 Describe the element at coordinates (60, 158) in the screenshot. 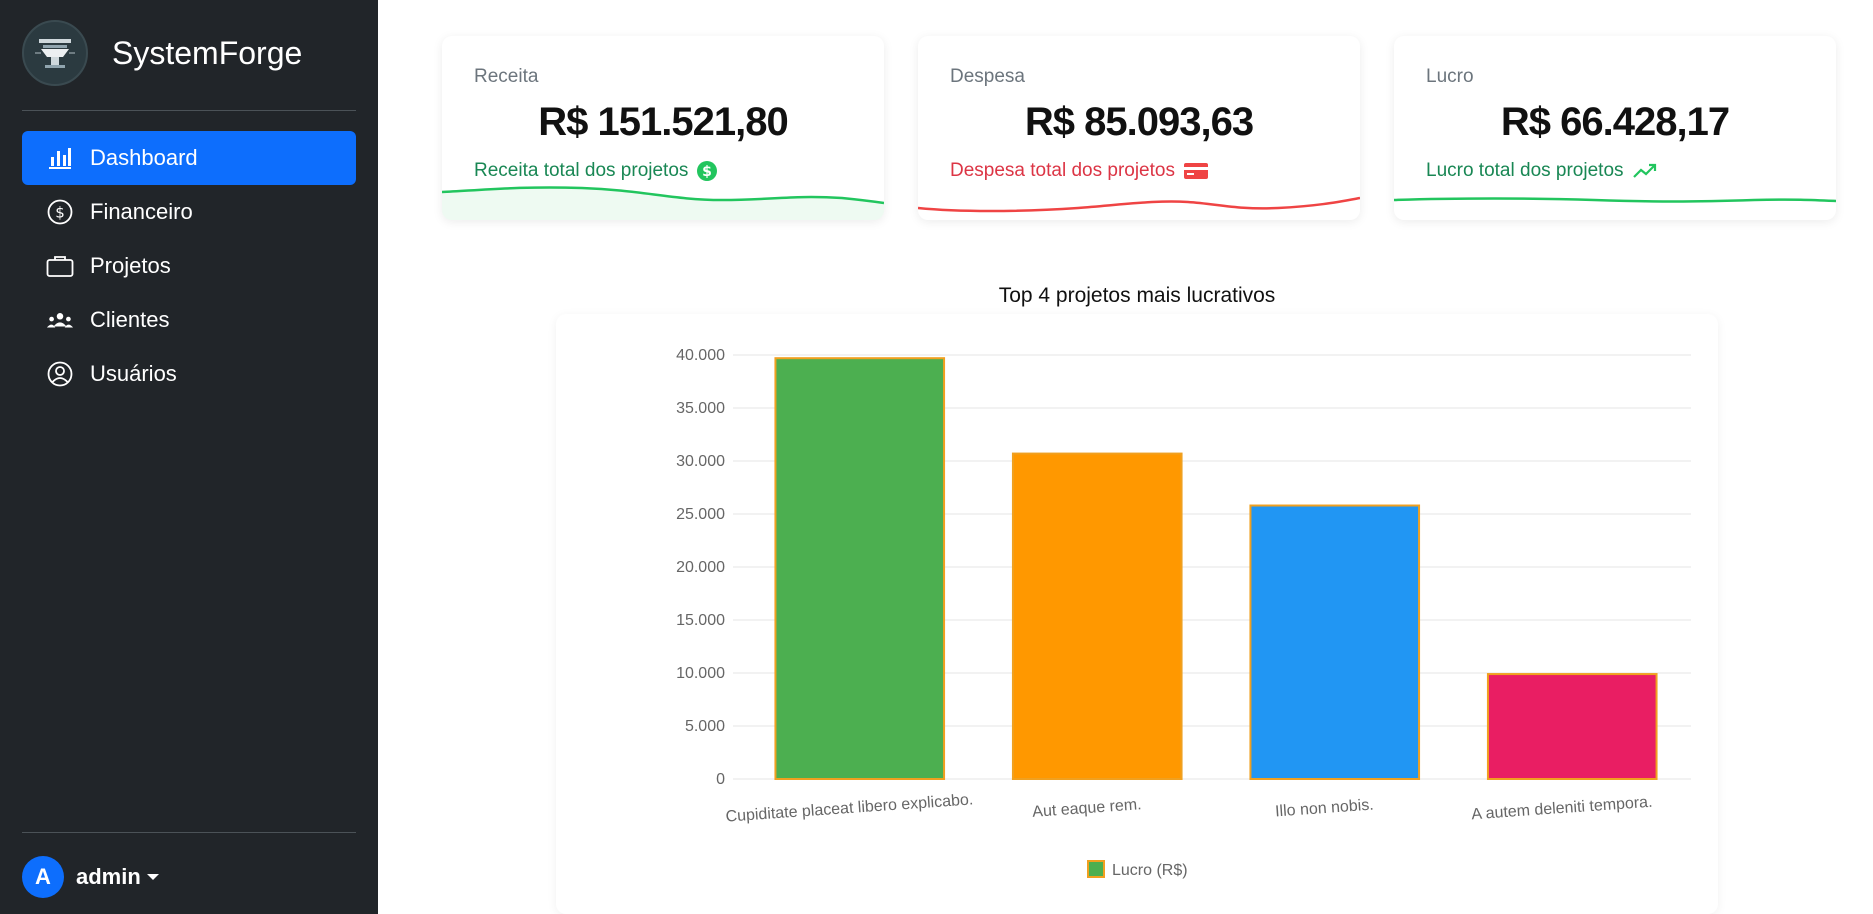

I see `bar-chart-icon` at that location.